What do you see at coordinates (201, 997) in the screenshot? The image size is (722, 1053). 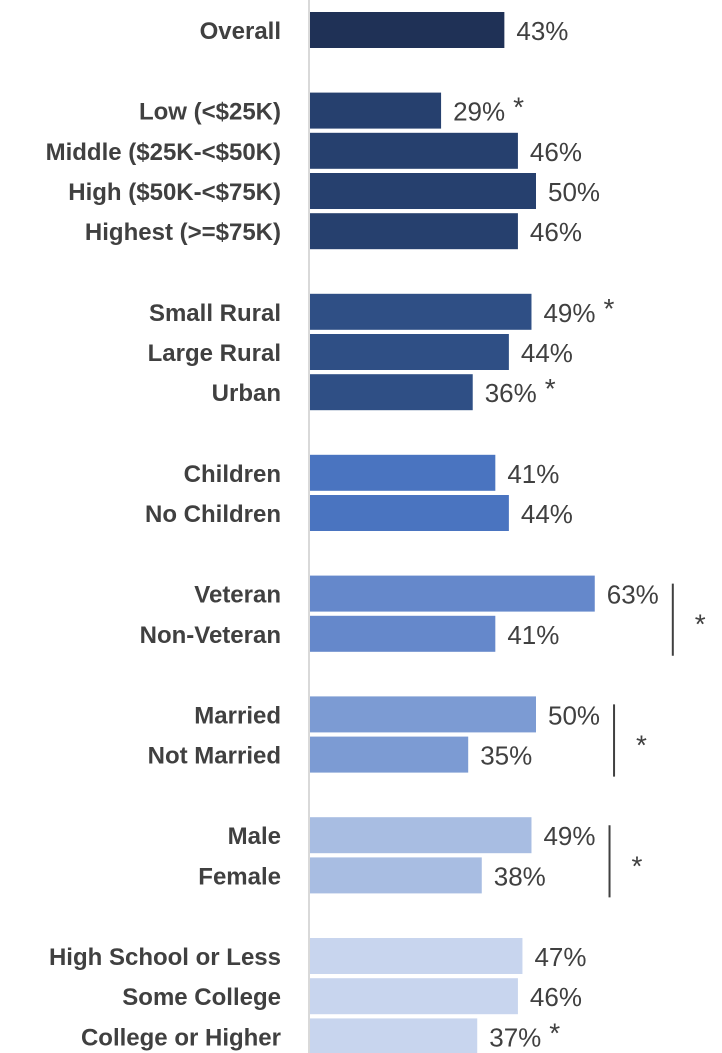 I see `category-label: Some College` at bounding box center [201, 997].